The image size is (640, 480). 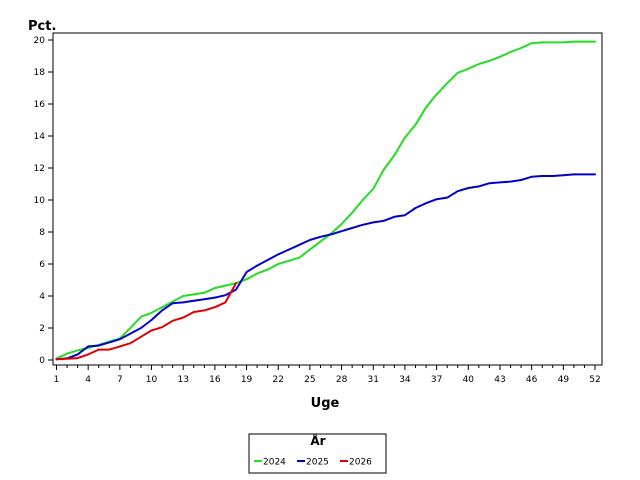 I want to click on legend-items: 2024 2025 2026, so click(x=313, y=463).